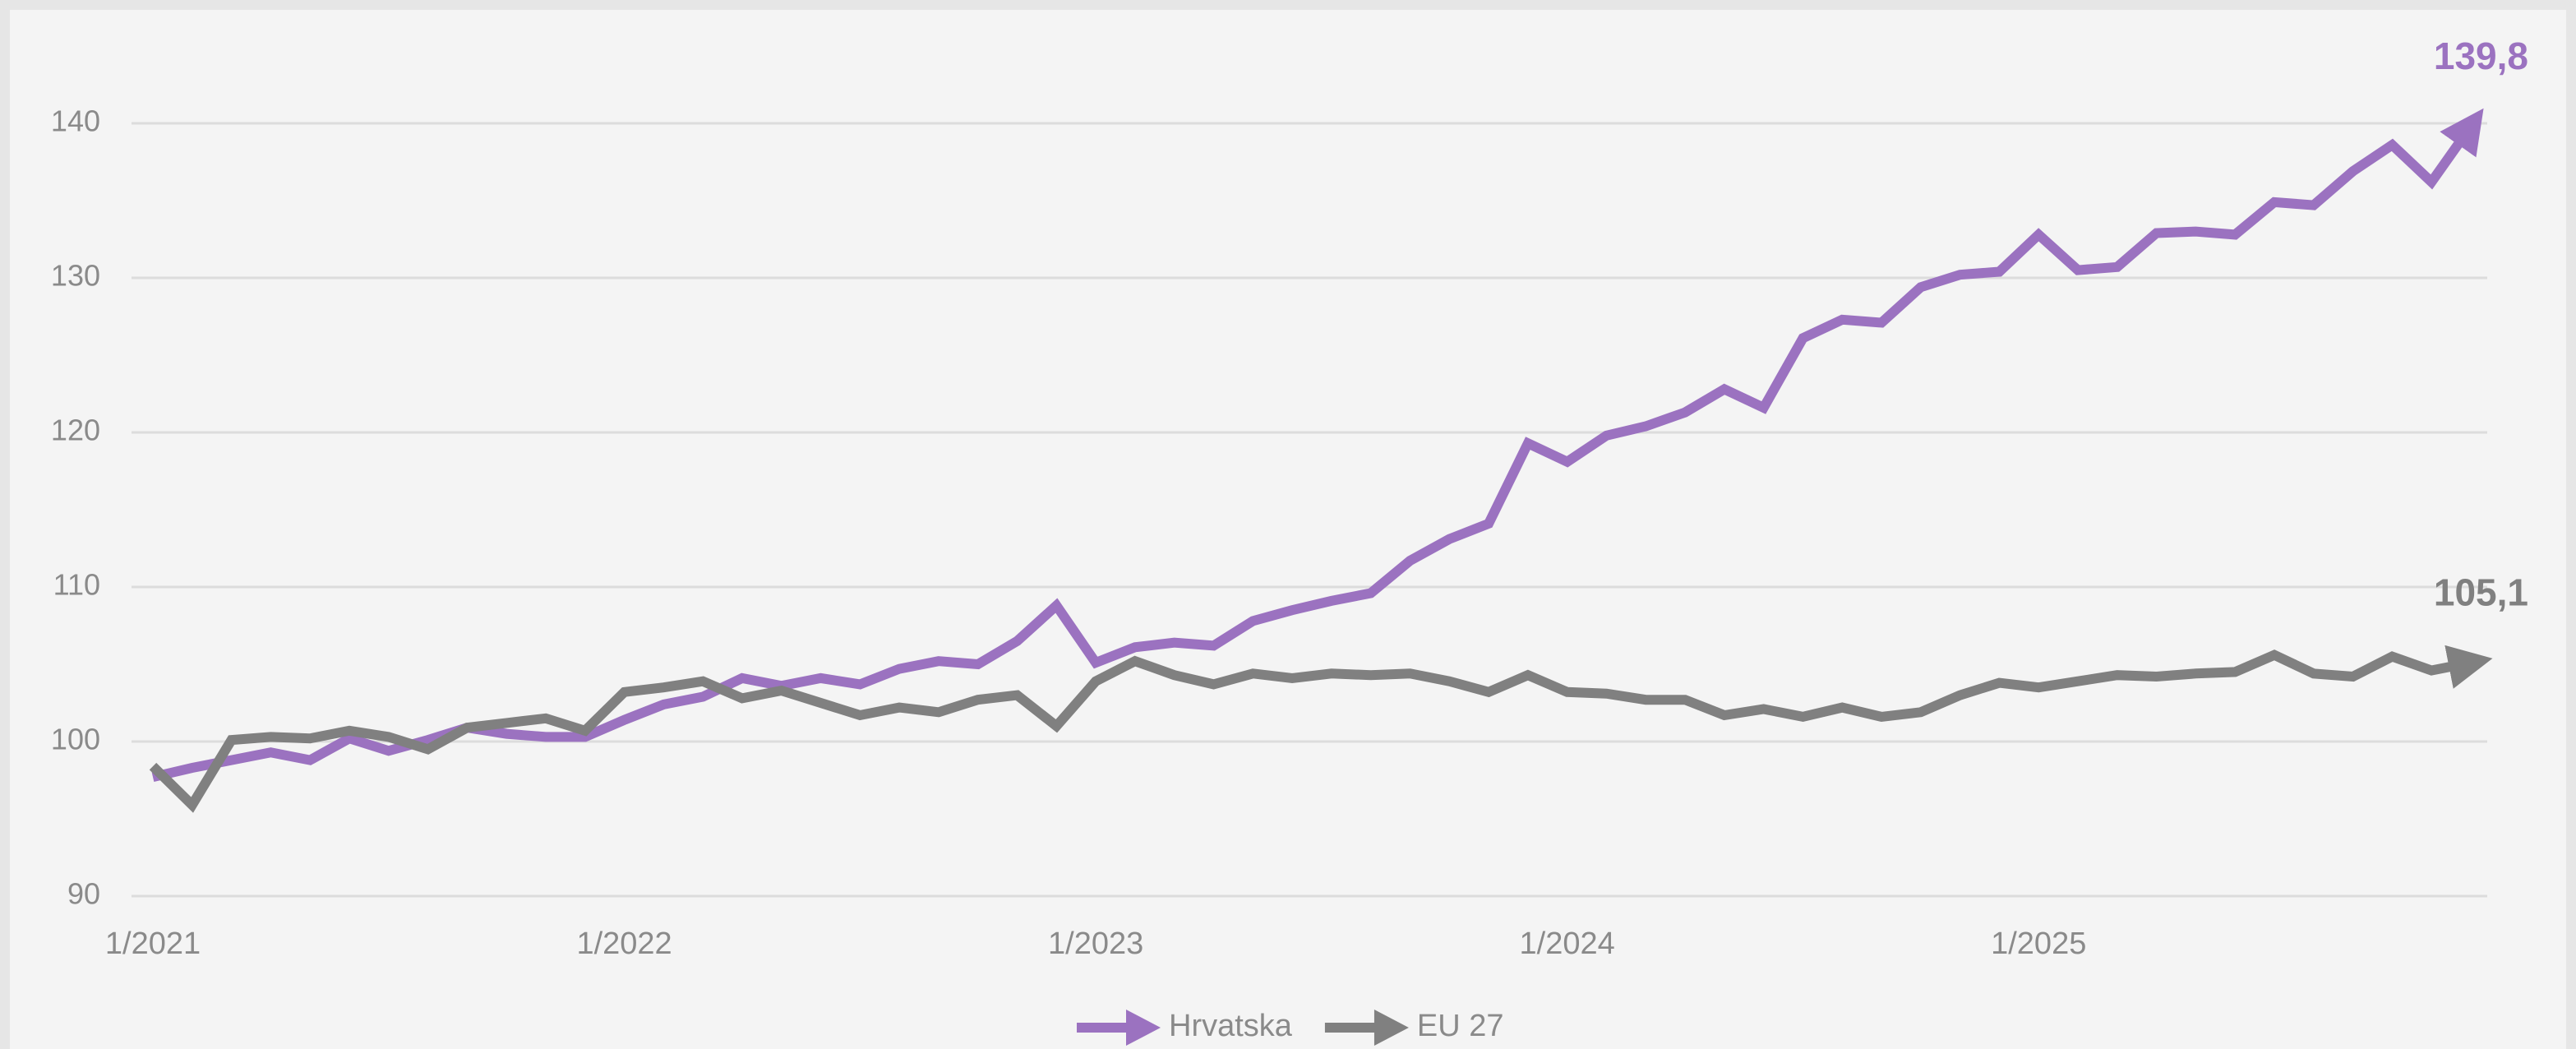 The width and height of the screenshot is (2576, 1049). I want to click on x-tick-label: 1/2022, so click(624, 944).